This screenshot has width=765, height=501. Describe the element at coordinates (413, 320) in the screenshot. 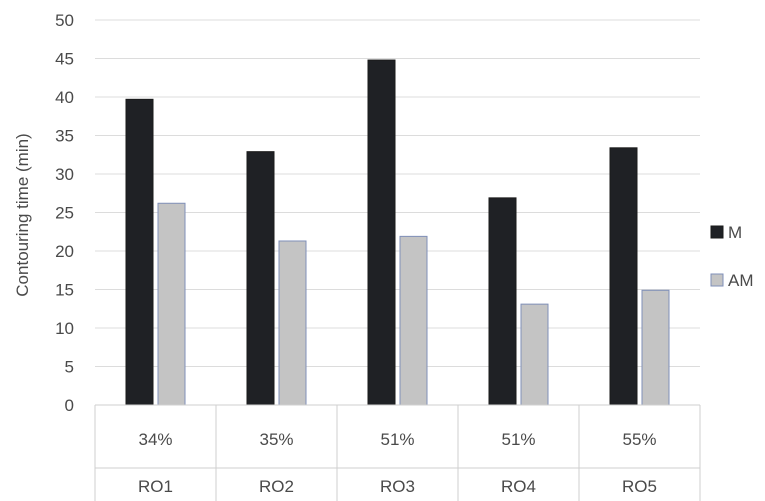

I see `bar-am-ro3` at that location.